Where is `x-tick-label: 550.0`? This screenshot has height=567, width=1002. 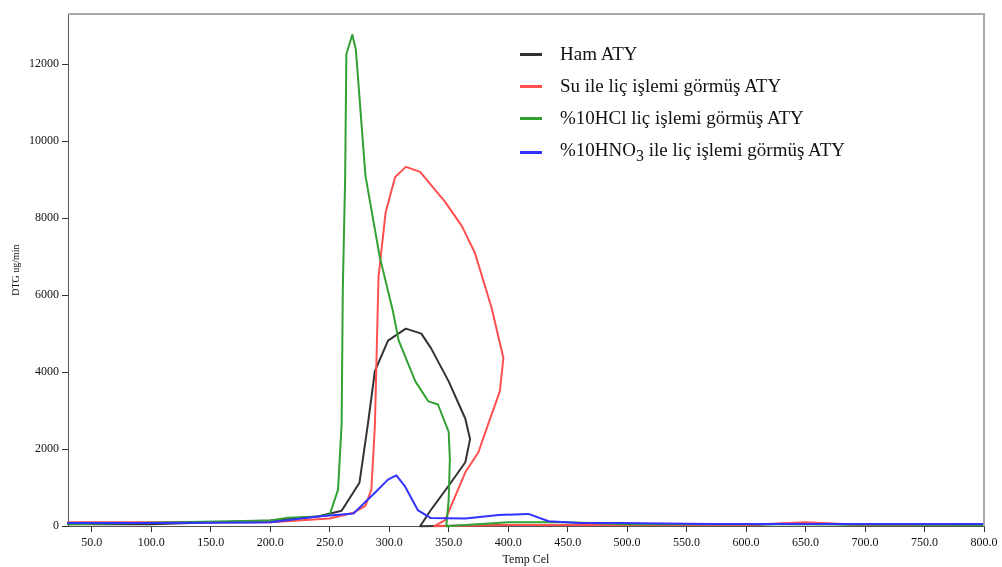 x-tick-label: 550.0 is located at coordinates (687, 541).